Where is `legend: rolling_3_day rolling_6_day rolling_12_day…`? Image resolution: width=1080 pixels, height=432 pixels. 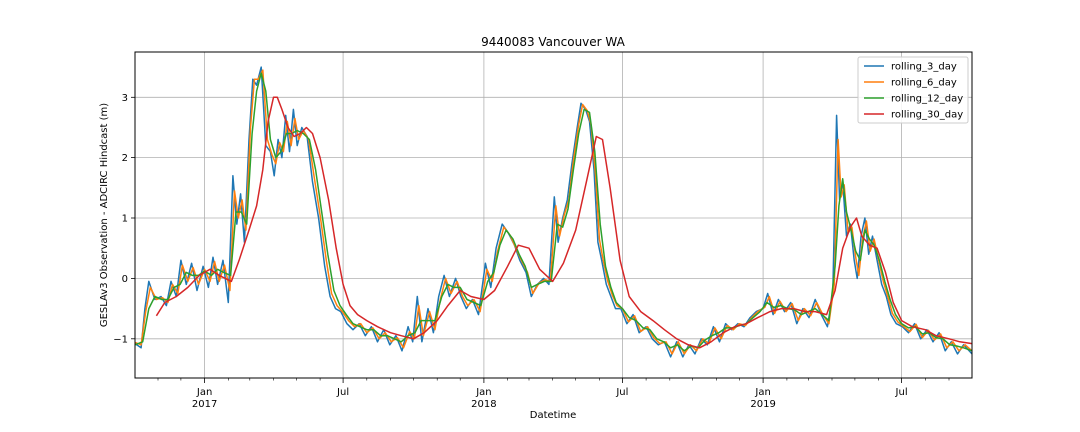
legend: rolling_3_day rolling_6_day rolling_12_day… is located at coordinates (913, 90).